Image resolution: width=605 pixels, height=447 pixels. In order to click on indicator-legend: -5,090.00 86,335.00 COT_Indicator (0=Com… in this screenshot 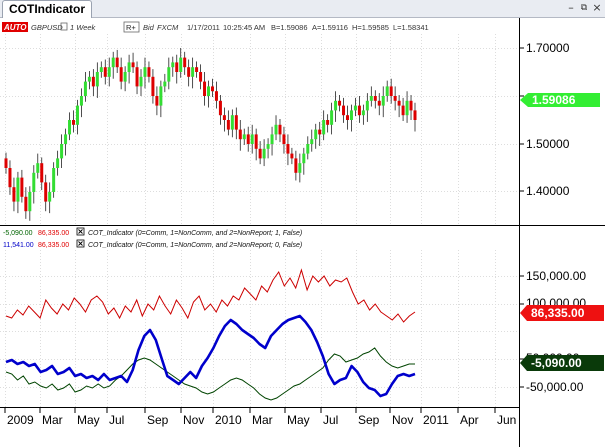, I will do `click(152, 238)`.